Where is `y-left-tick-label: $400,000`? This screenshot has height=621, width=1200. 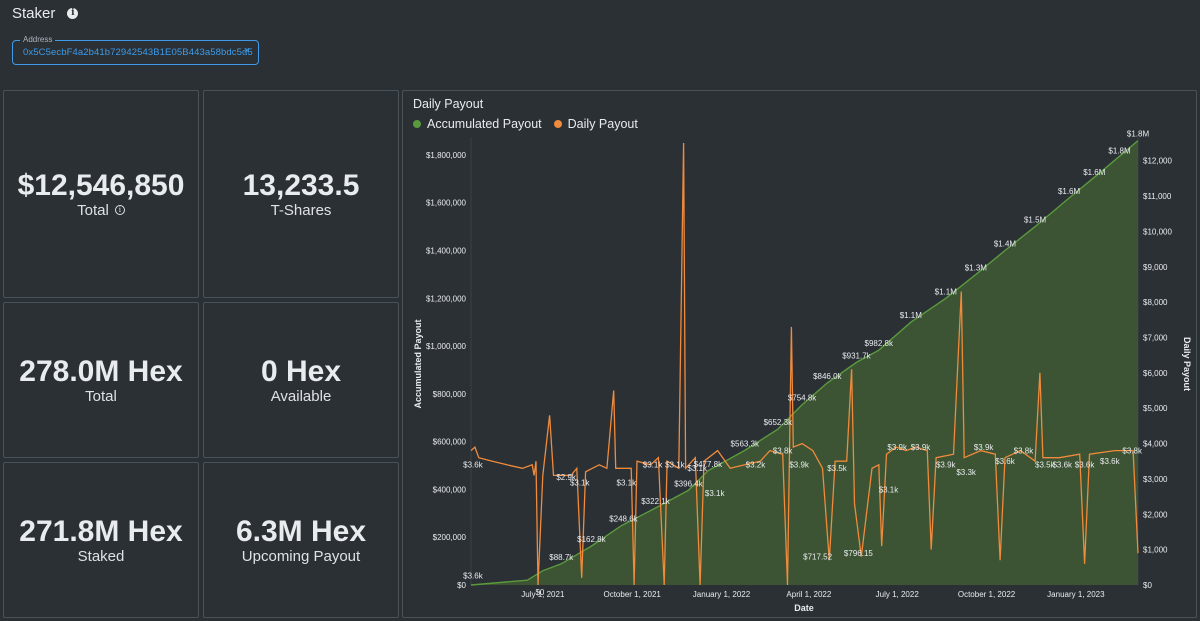 y-left-tick-label: $400,000 is located at coordinates (450, 489).